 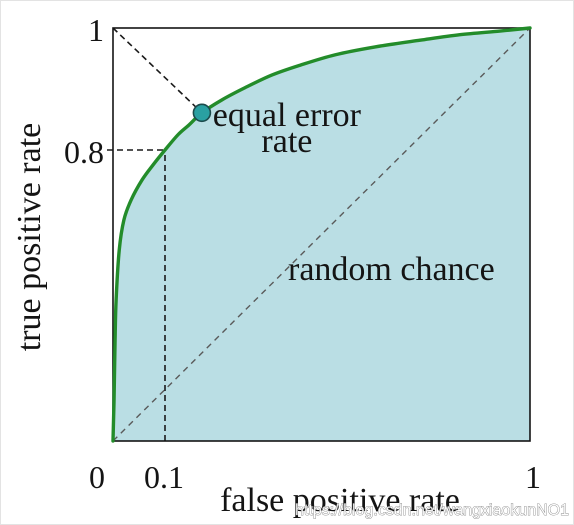 What do you see at coordinates (97, 477) in the screenshot?
I see `x-tick-label: 0` at bounding box center [97, 477].